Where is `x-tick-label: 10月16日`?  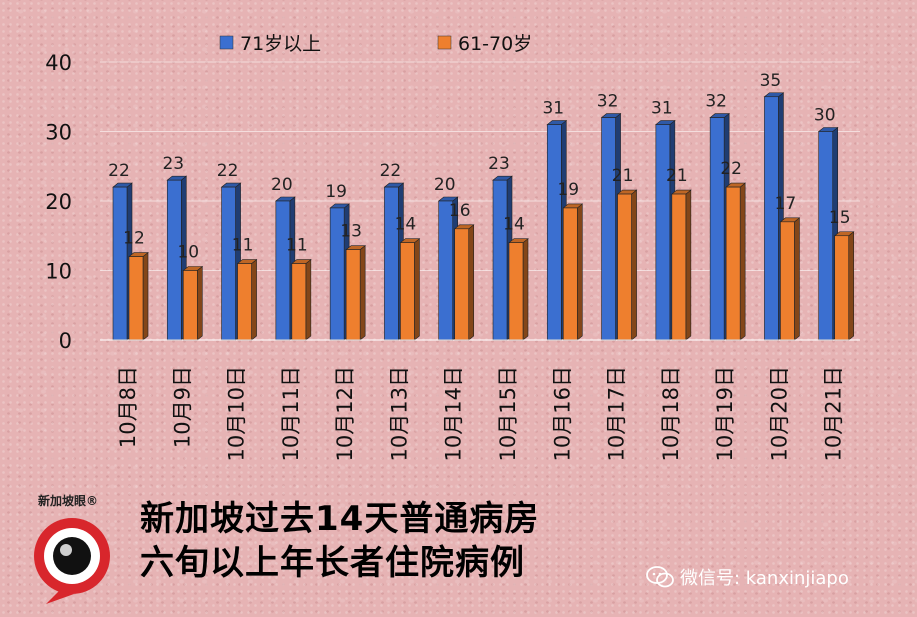
x-tick-label: 10月16日 is located at coordinates (562, 413).